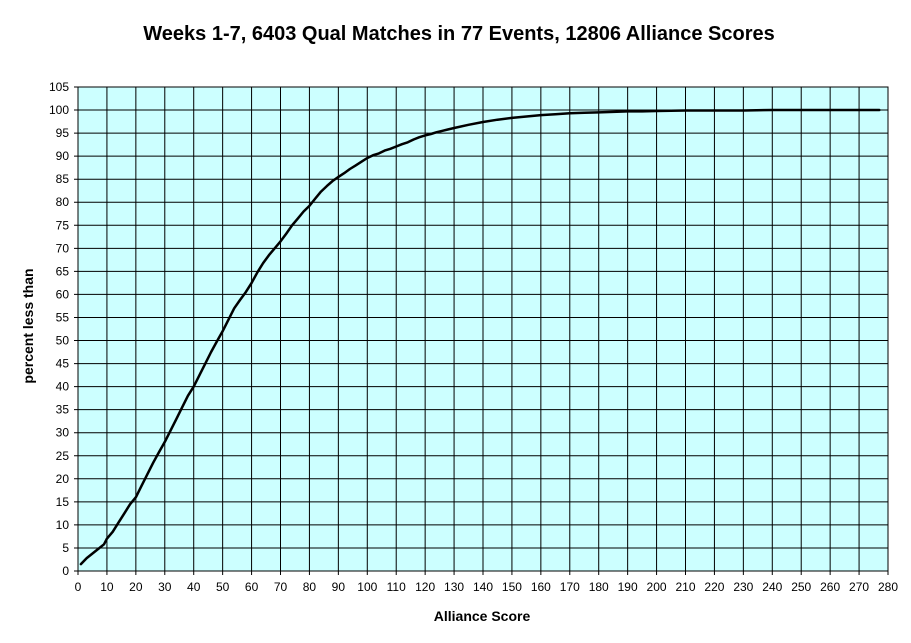  What do you see at coordinates (685, 587) in the screenshot?
I see `x-tick-label: 210` at bounding box center [685, 587].